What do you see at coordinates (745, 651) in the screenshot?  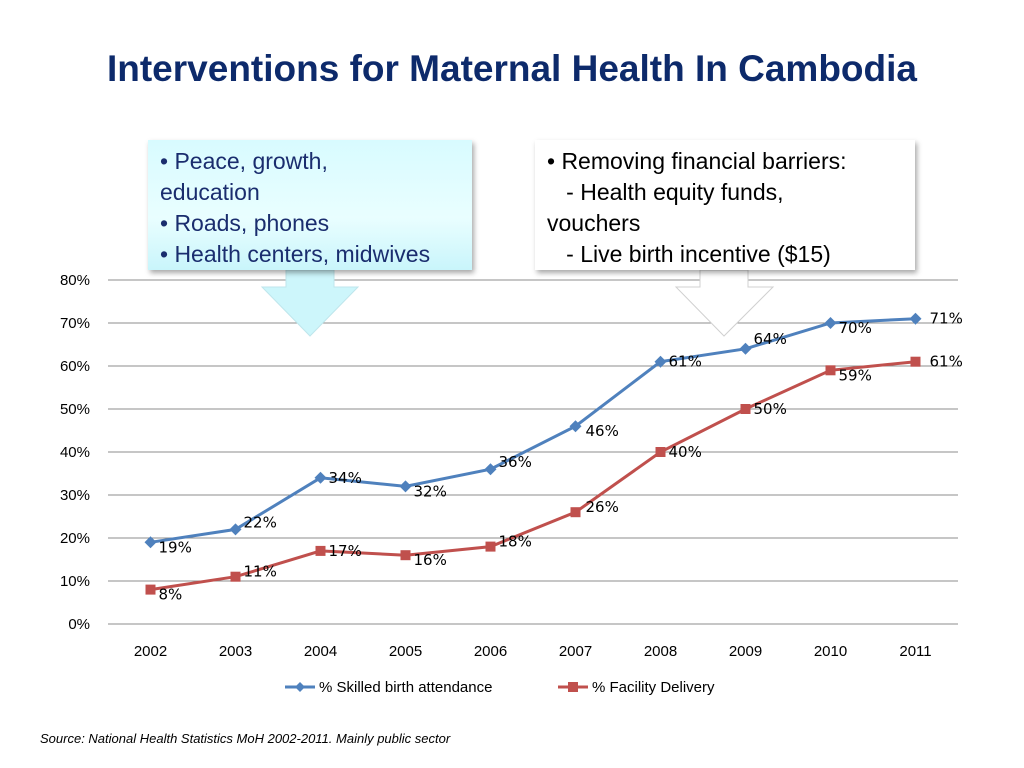 I see `x-tick-label: 2009` at bounding box center [745, 651].